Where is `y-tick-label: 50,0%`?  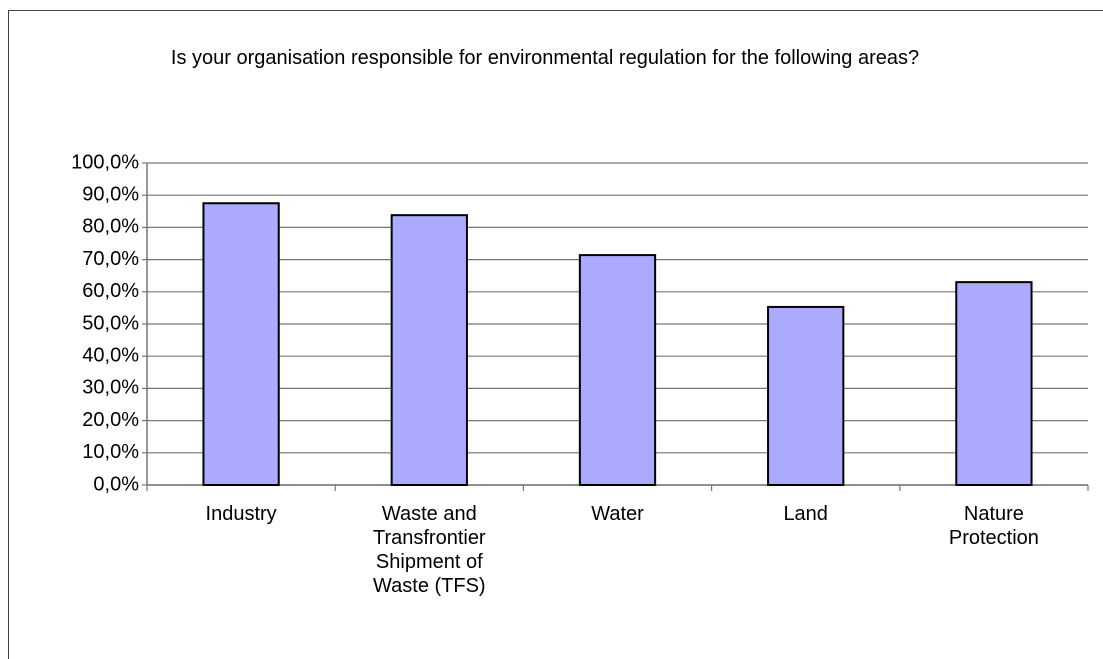 y-tick-label: 50,0% is located at coordinates (110, 323).